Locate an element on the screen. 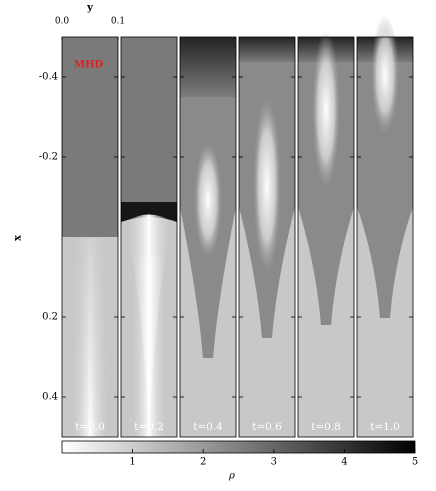  panel-label: t=0.2 is located at coordinates (149, 427).